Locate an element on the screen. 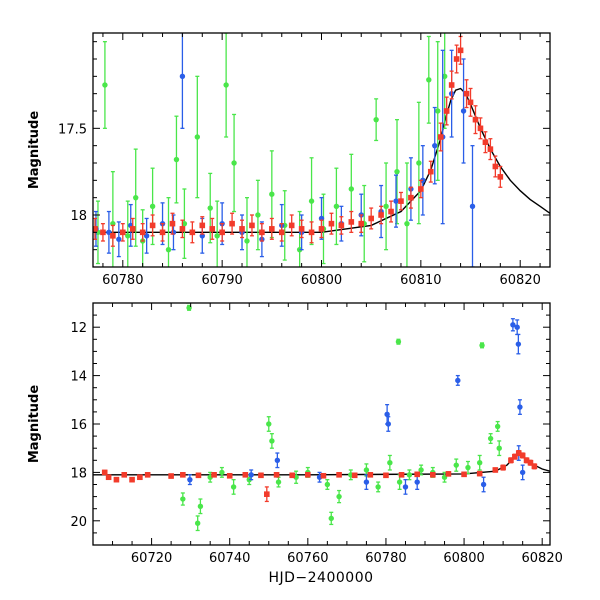 This screenshot has height=600, width=600. x-tick-label: 60800 is located at coordinates (463, 558).